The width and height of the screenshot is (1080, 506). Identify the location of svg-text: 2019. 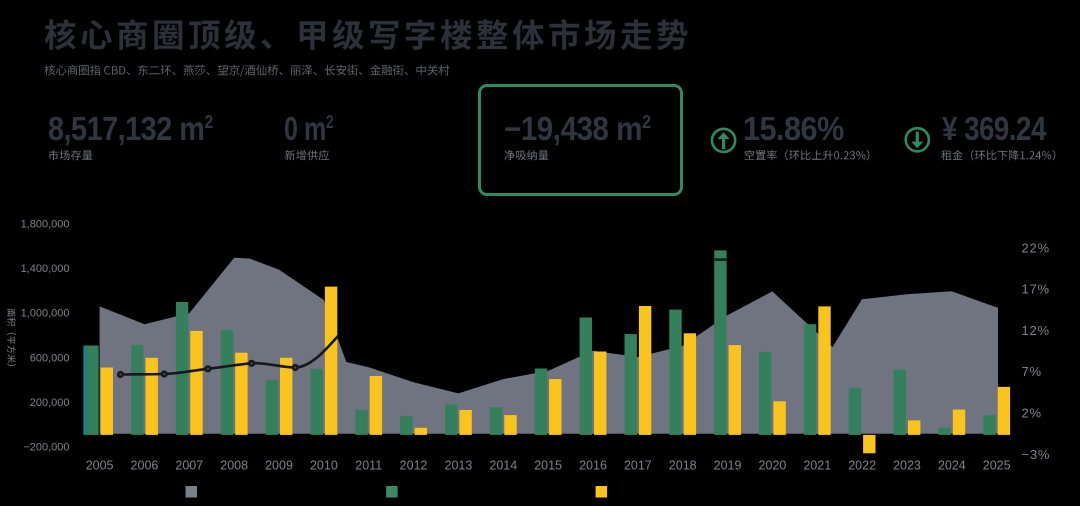
(728, 466).